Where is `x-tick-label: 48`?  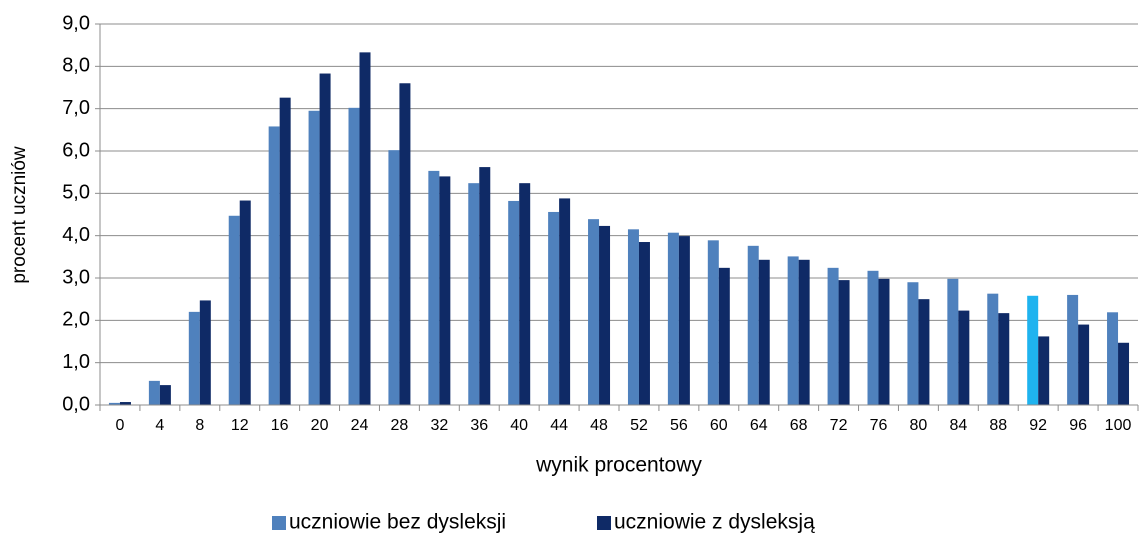 x-tick-label: 48 is located at coordinates (599, 425).